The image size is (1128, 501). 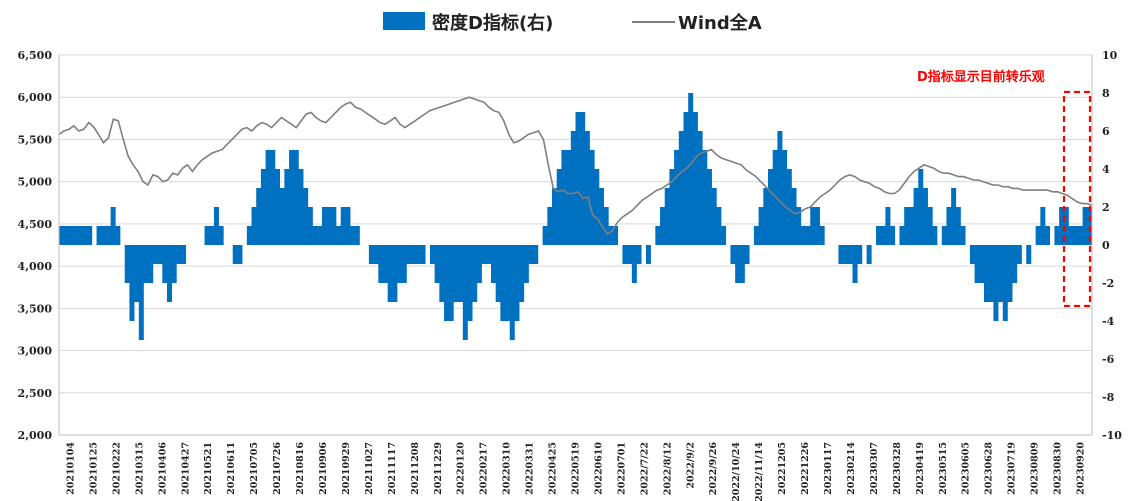 I want to click on left-tick-label: 3,500, so click(x=35, y=308).